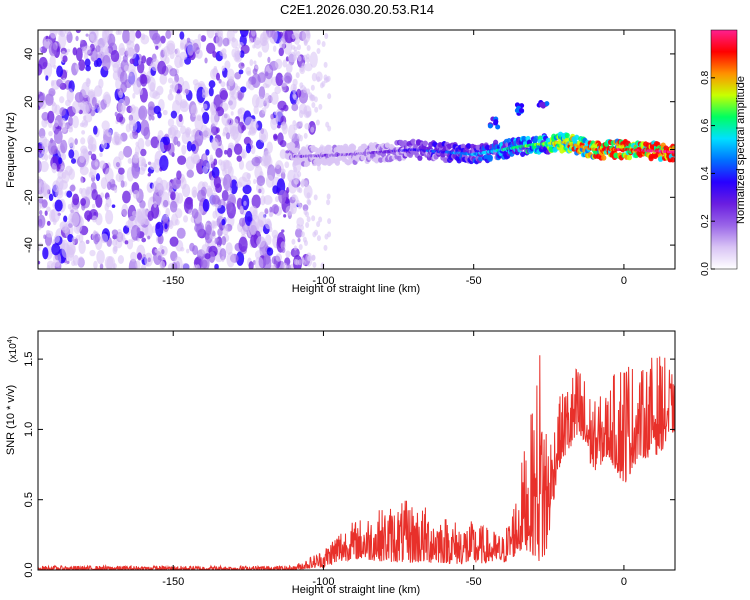  Describe the element at coordinates (356, 289) in the screenshot. I see `spectrogram-xlabel: Height of straight line (km)` at that location.